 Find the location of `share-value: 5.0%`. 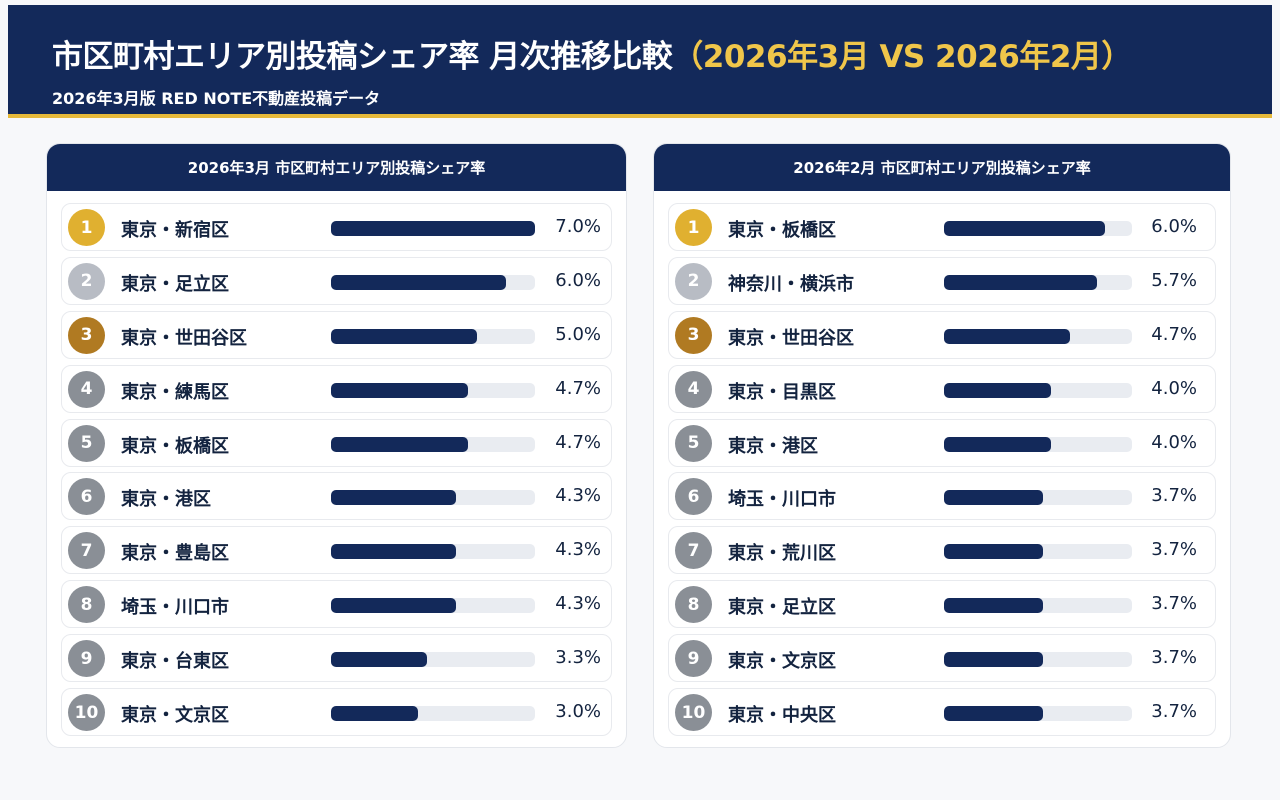

share-value: 5.0% is located at coordinates (578, 334).